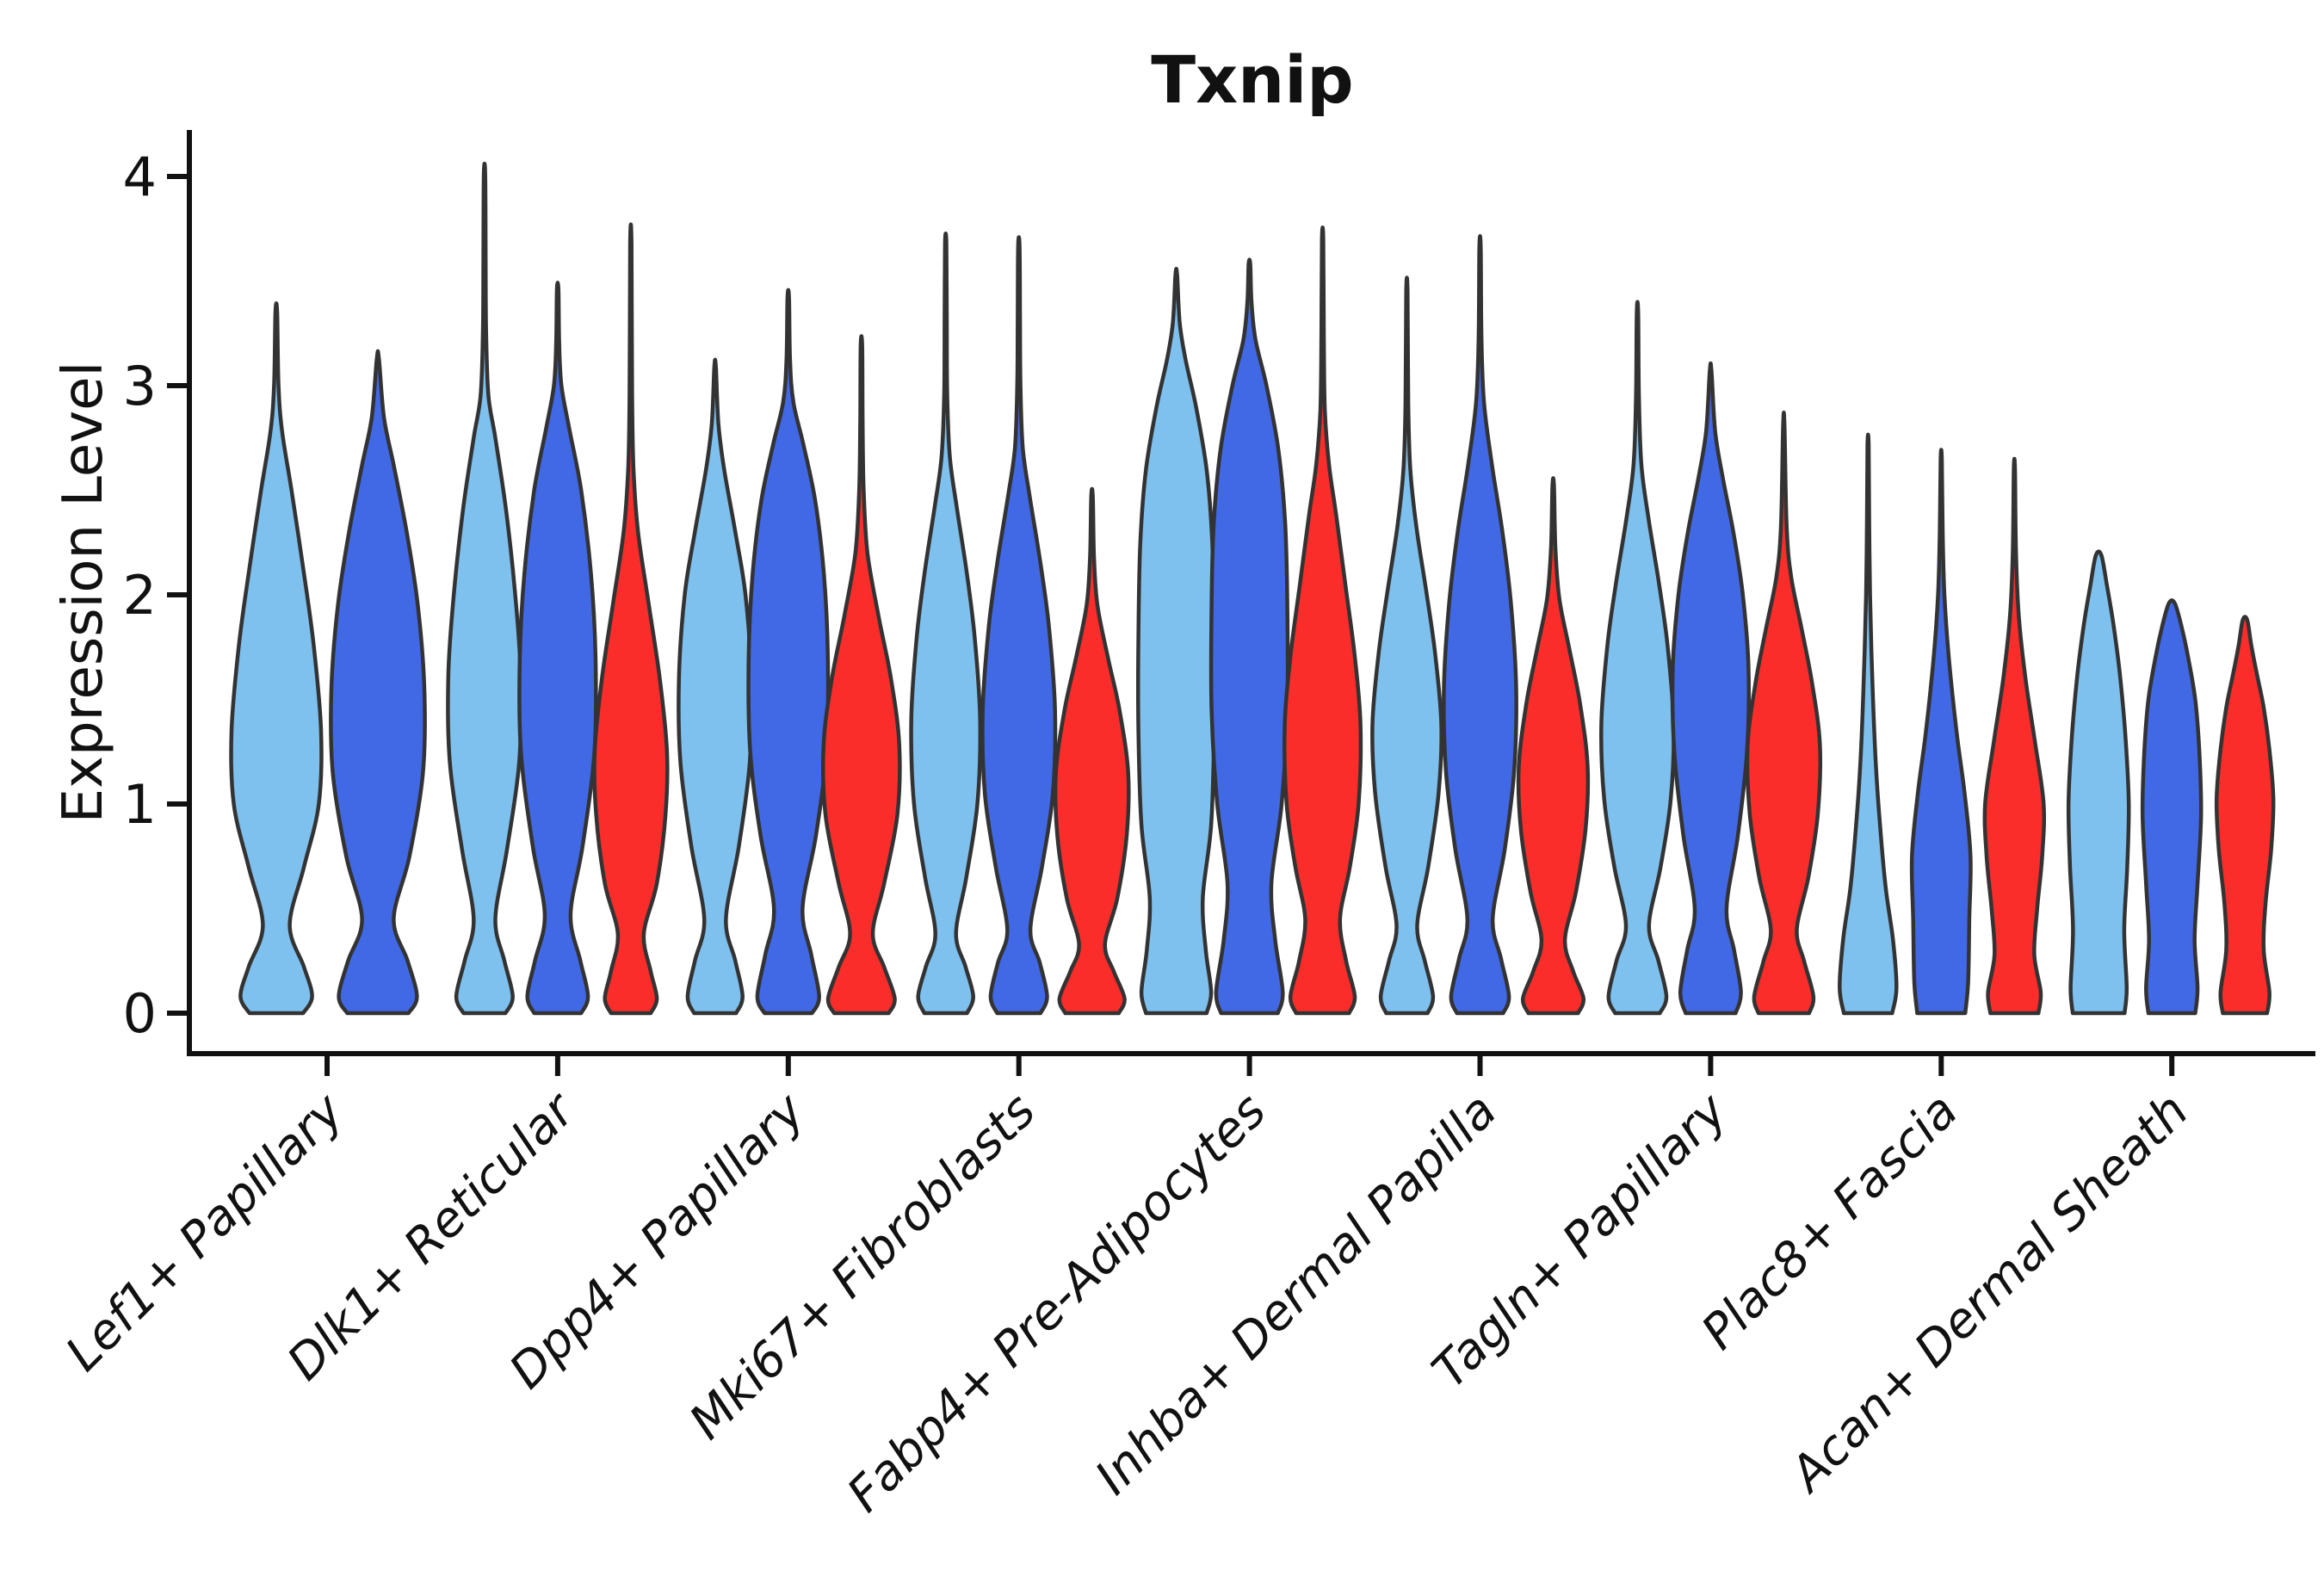  What do you see at coordinates (1249, 1065) in the screenshot?
I see `x-axis-ticks` at bounding box center [1249, 1065].